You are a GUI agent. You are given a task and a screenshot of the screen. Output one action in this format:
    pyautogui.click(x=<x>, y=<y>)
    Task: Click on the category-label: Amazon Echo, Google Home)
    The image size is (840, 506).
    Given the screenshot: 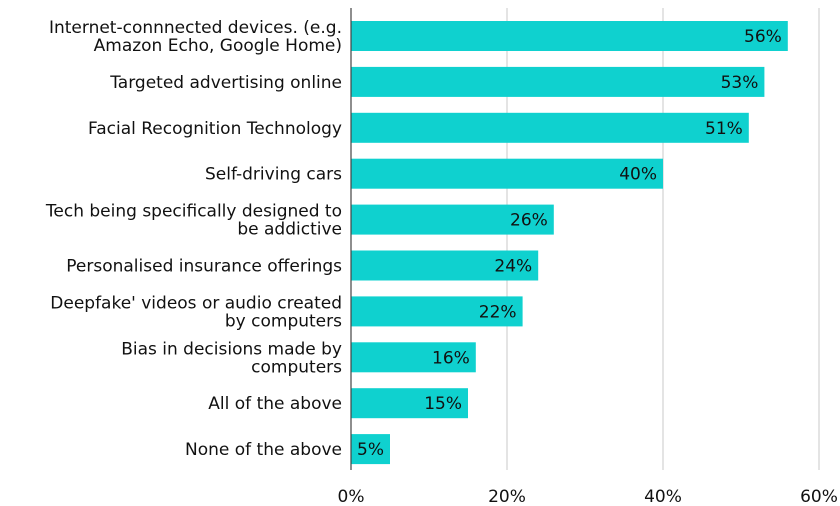 What is the action you would take?
    pyautogui.click(x=218, y=46)
    